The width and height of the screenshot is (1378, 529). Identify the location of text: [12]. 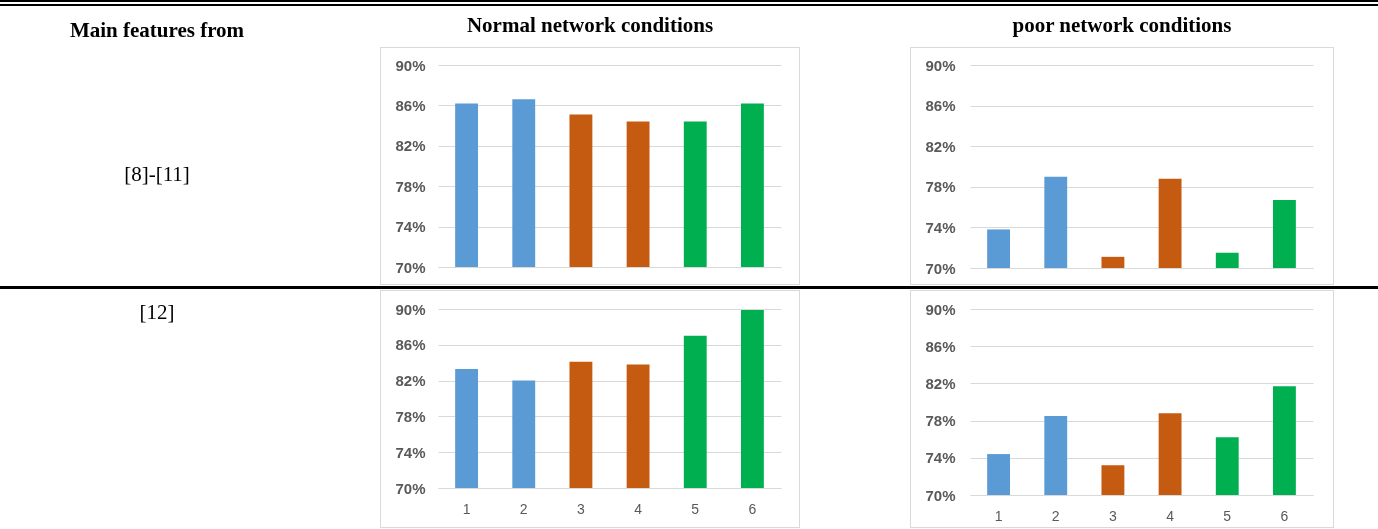
(157, 312).